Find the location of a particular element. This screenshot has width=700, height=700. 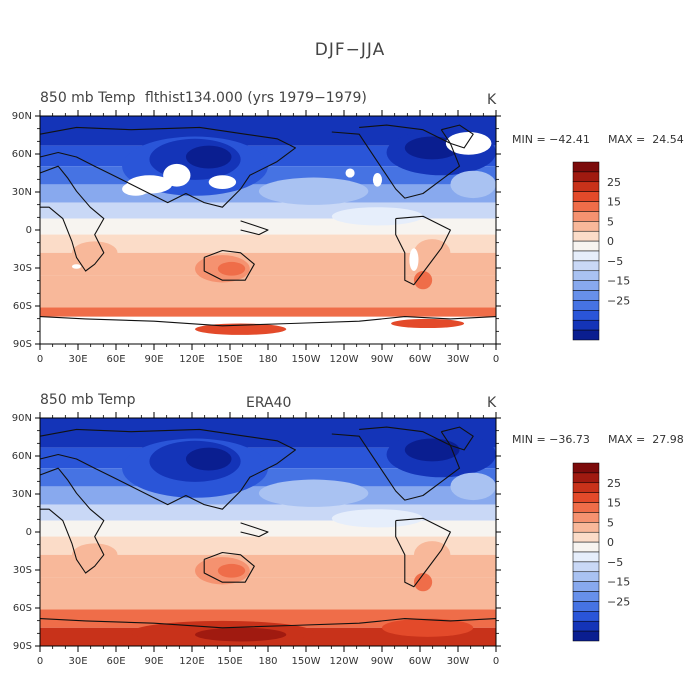

coastline-eurasia is located at coordinates (167, 469).